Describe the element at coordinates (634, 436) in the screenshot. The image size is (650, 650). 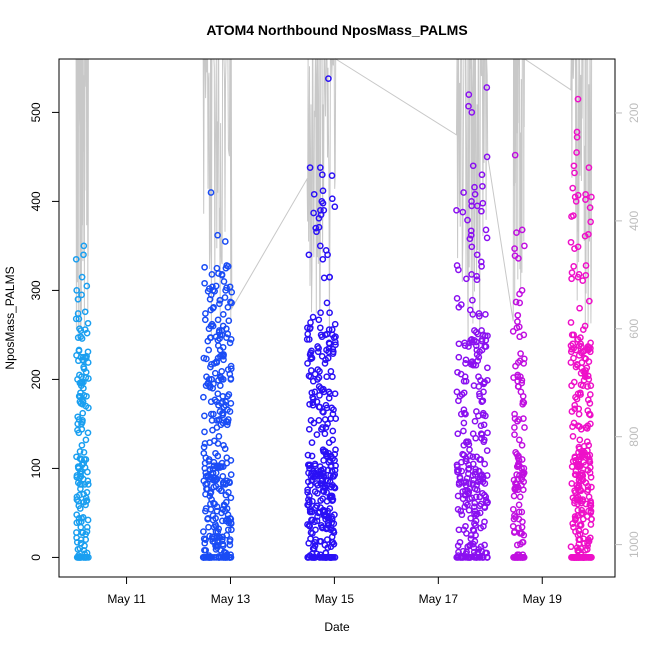
I see `right-tick-label: 800` at that location.